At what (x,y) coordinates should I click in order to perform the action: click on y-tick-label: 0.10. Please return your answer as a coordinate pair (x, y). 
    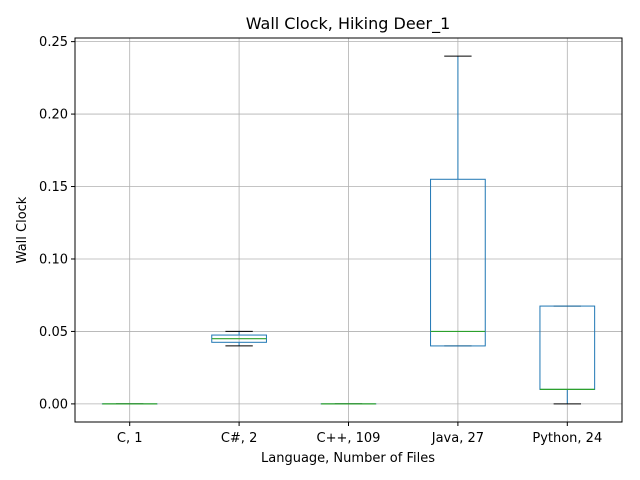
    Looking at the image, I should click on (53, 259).